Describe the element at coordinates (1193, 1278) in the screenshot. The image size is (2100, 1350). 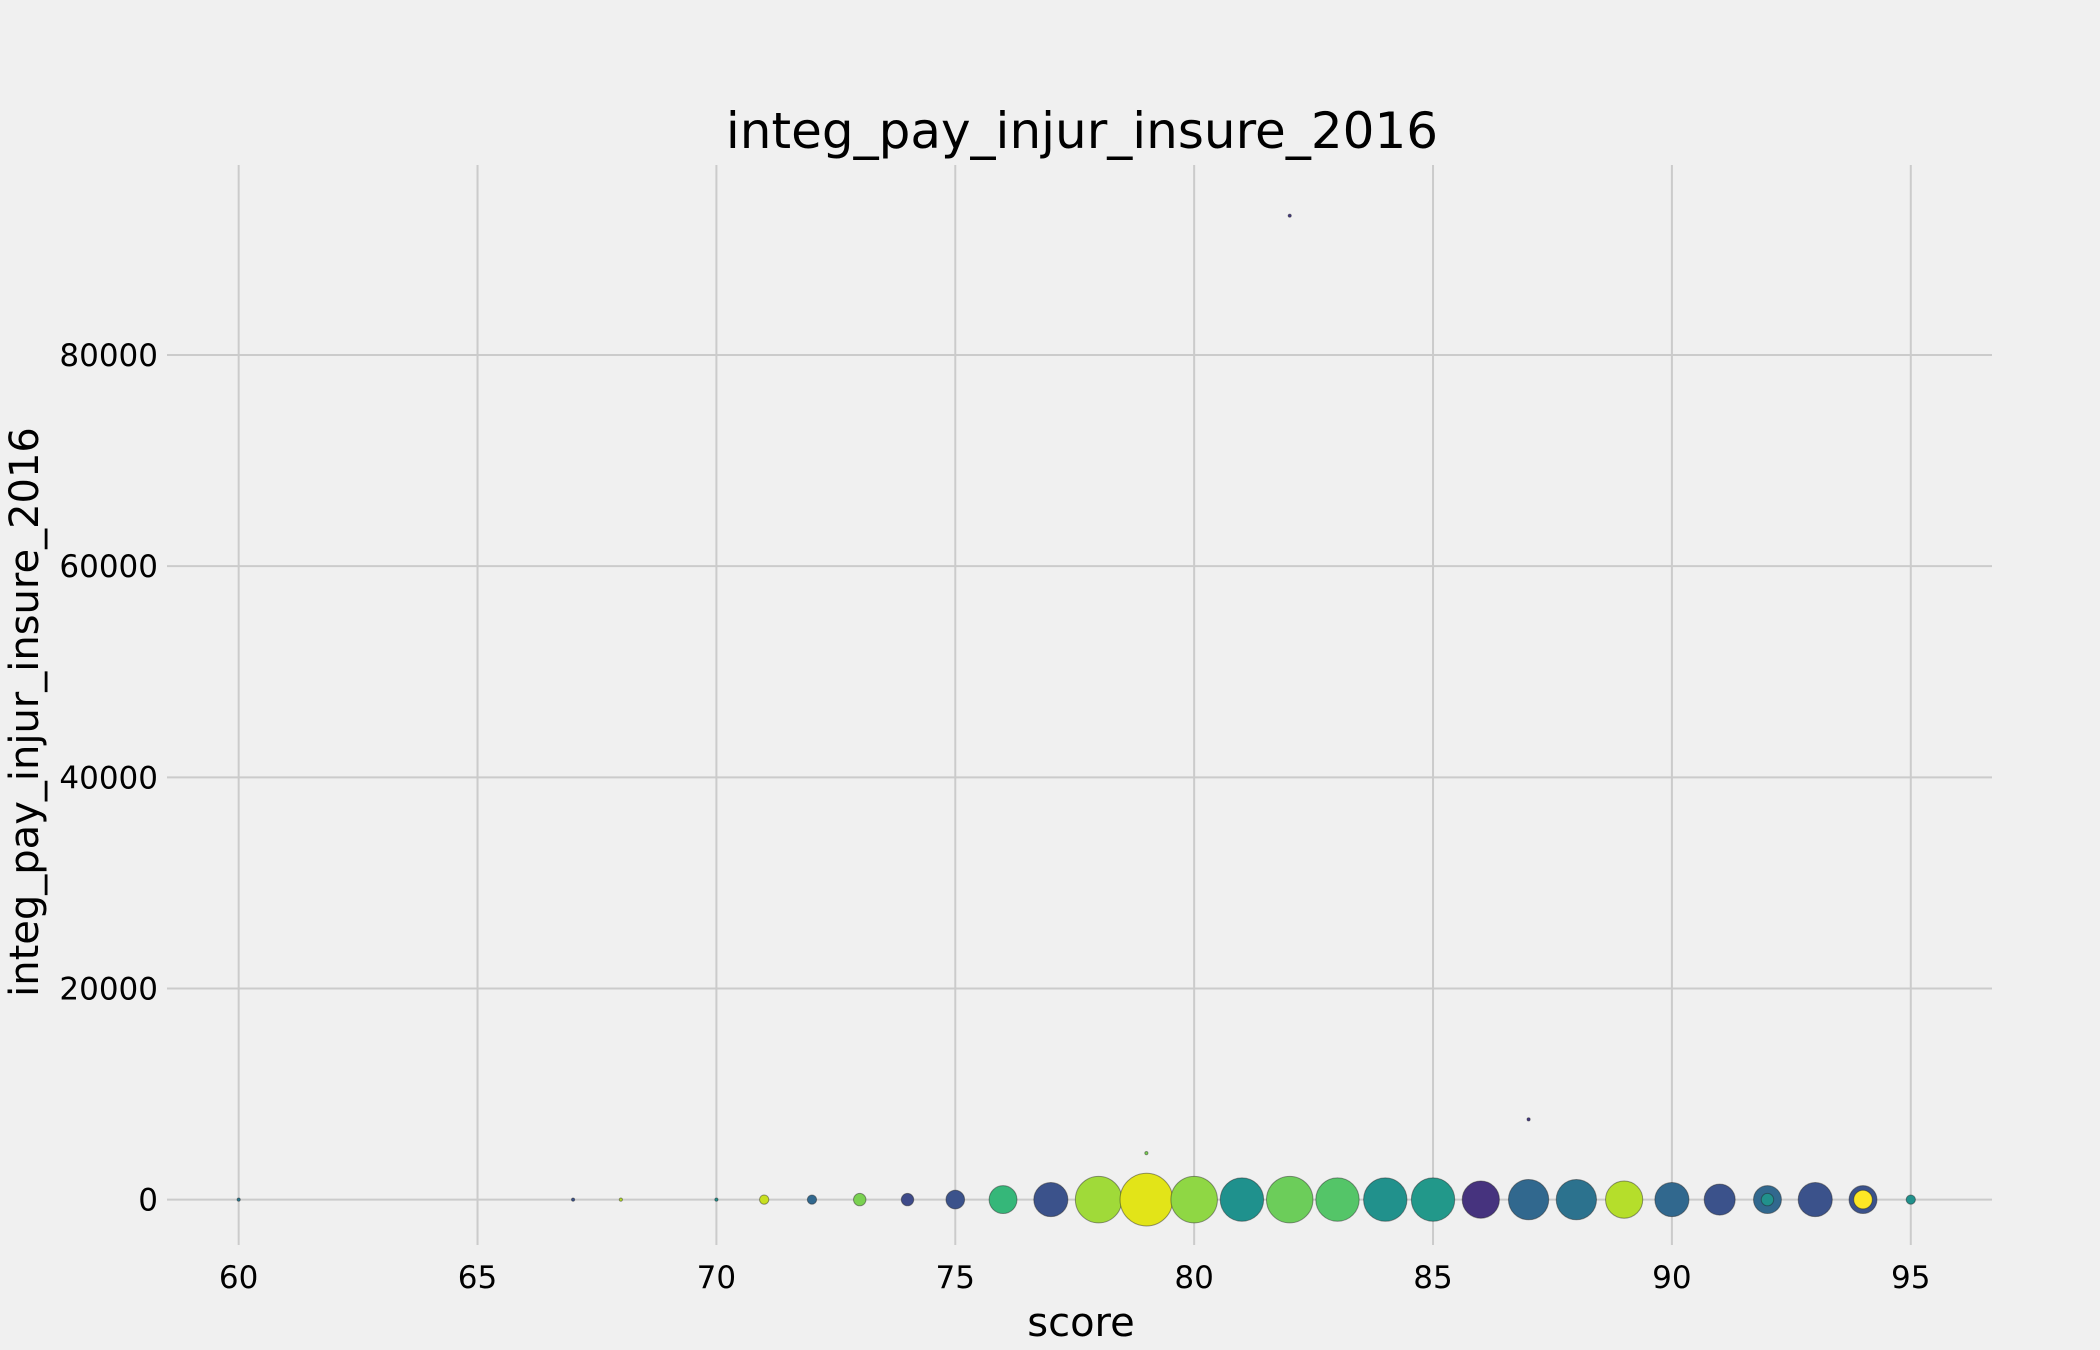
I see `x-tick-label: 80` at that location.